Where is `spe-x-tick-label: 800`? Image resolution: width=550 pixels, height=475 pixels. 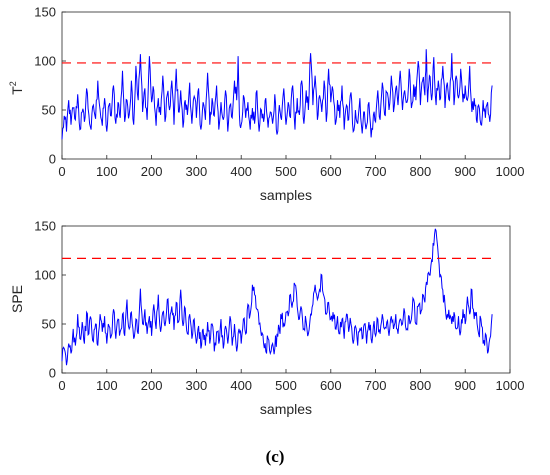 spe-x-tick-label: 800 is located at coordinates (421, 385).